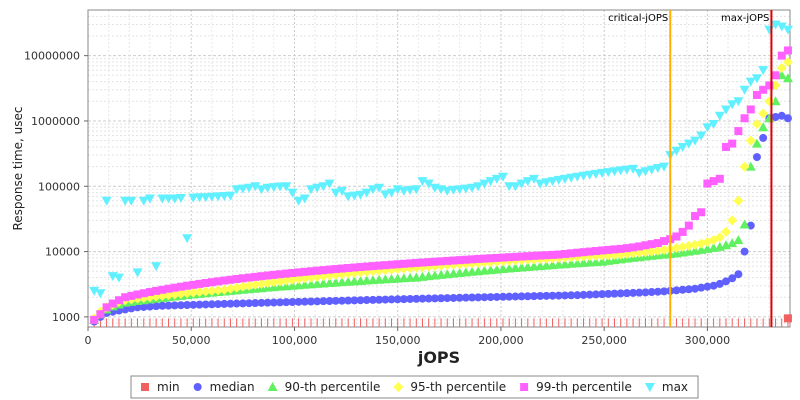  Describe the element at coordinates (604, 340) in the screenshot. I see `x-tick-label: 250,000` at that location.